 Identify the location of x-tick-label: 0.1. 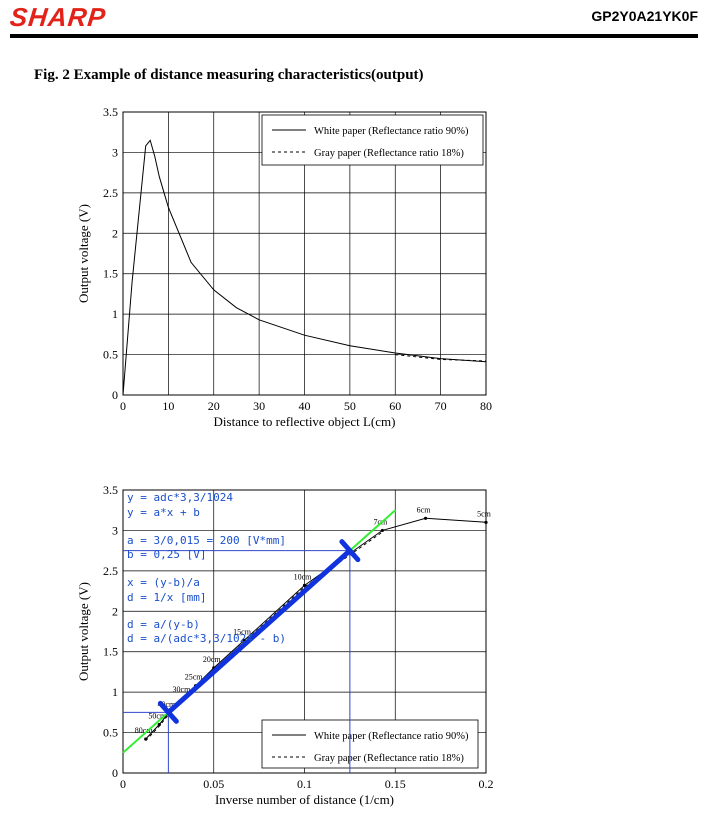
(304, 784).